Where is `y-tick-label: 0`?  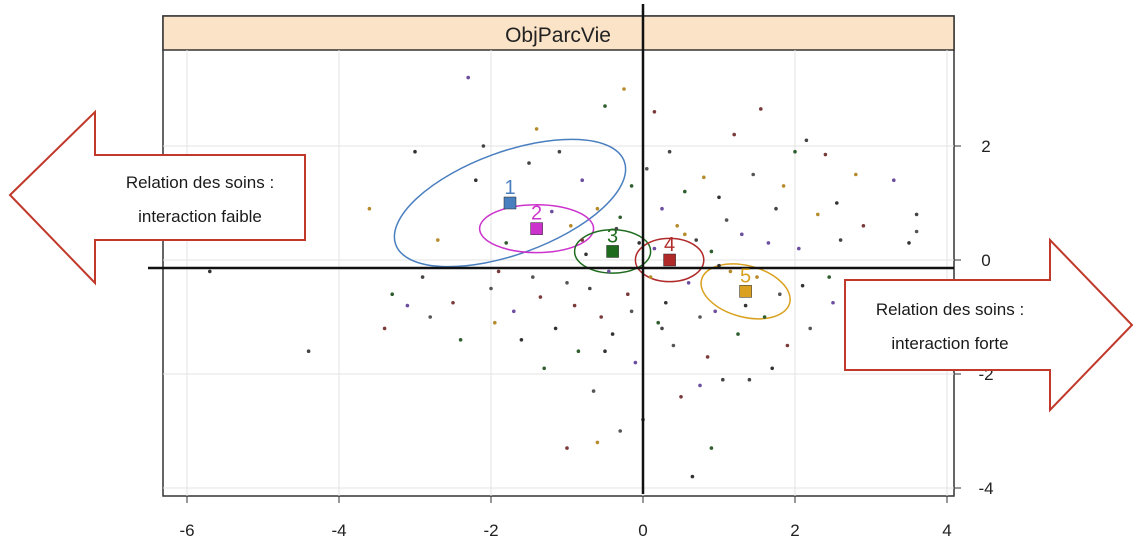 y-tick-label: 0 is located at coordinates (985, 260).